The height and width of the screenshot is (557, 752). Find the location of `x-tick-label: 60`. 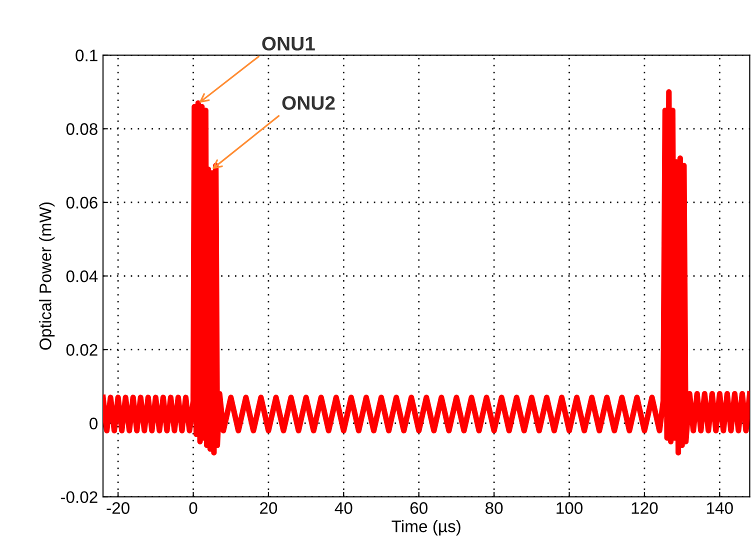

x-tick-label: 60 is located at coordinates (419, 508).